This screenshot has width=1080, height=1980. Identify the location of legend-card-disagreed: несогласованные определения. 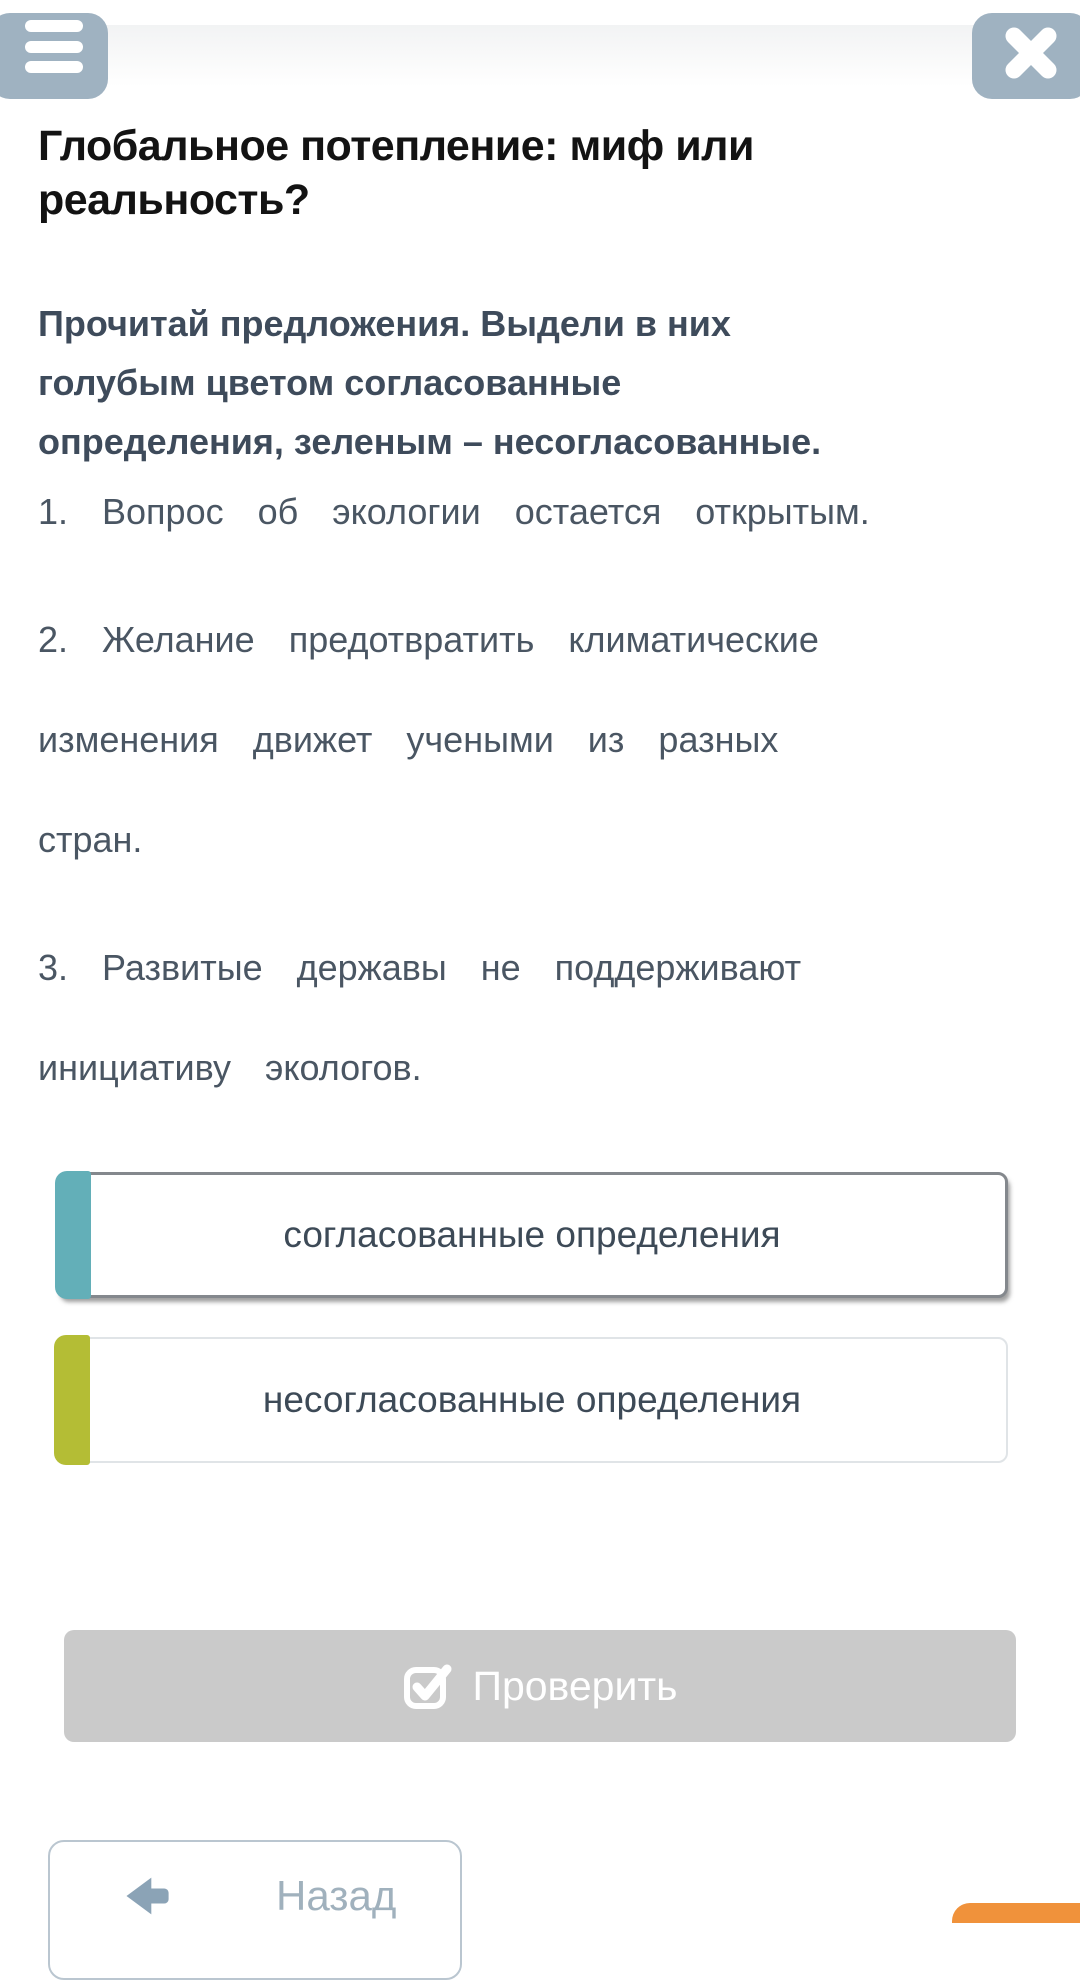
(531, 1400).